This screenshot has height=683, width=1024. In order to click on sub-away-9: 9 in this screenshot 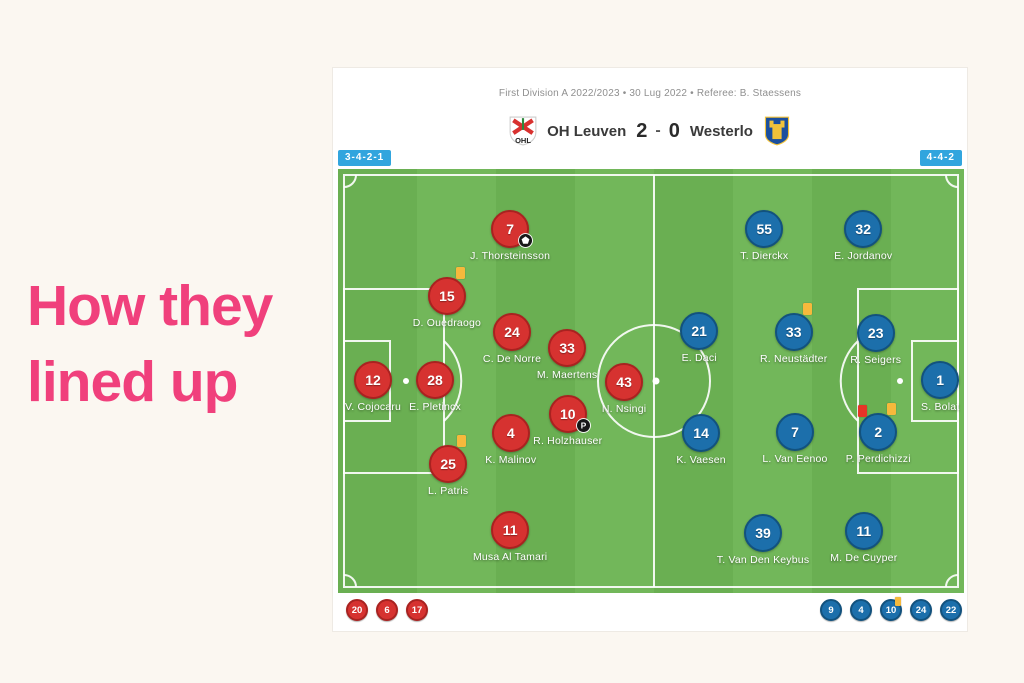, I will do `click(831, 610)`.